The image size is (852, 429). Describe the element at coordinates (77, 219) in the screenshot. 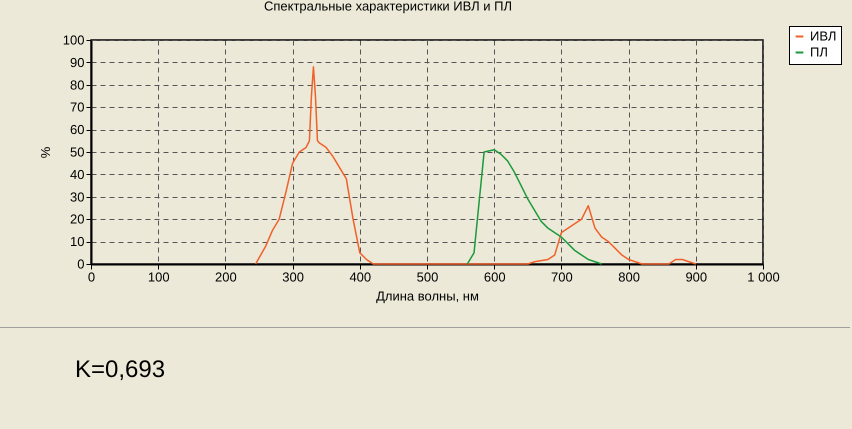

I see `y-tick-label: 20` at that location.